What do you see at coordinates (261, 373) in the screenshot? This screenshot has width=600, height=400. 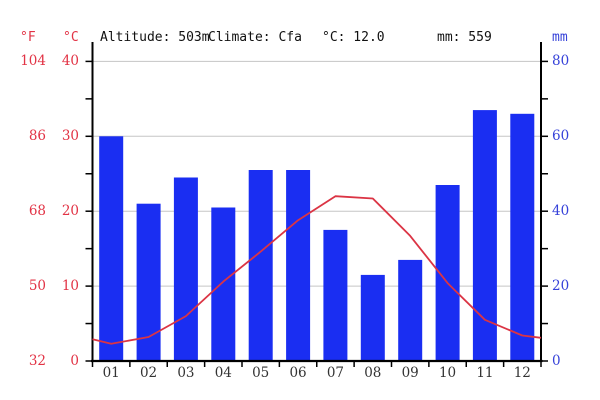 I see `month-label: 05` at bounding box center [261, 373].